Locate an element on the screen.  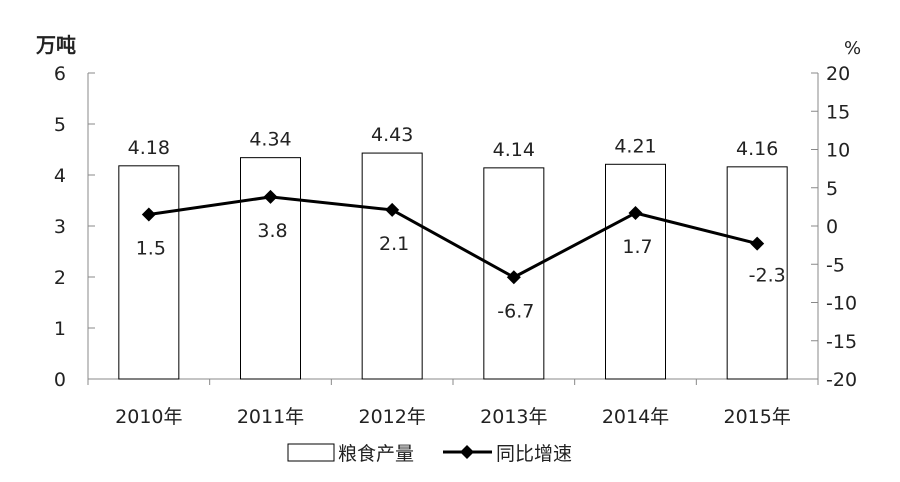
right-tick-label: 0 is located at coordinates (832, 227).